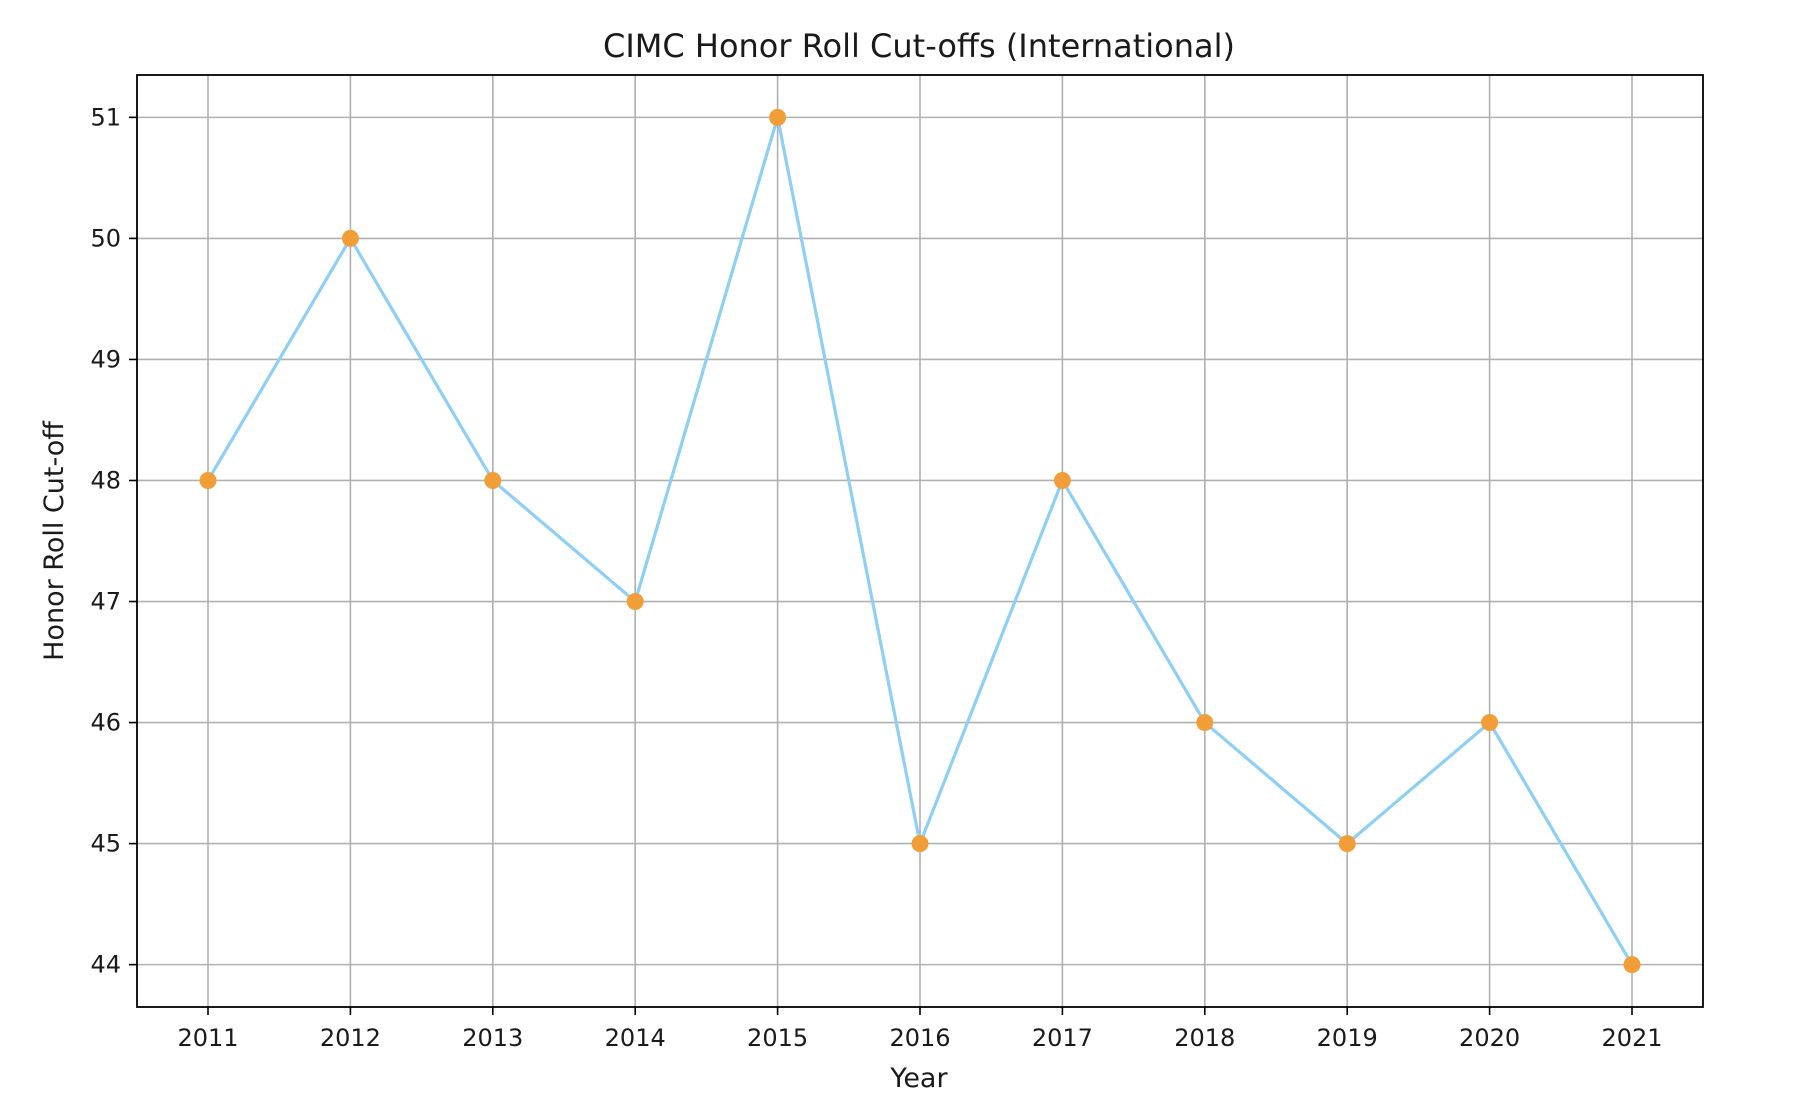 This screenshot has height=1104, width=1812. Describe the element at coordinates (105, 723) in the screenshot. I see `y-tick-label: 46` at that location.